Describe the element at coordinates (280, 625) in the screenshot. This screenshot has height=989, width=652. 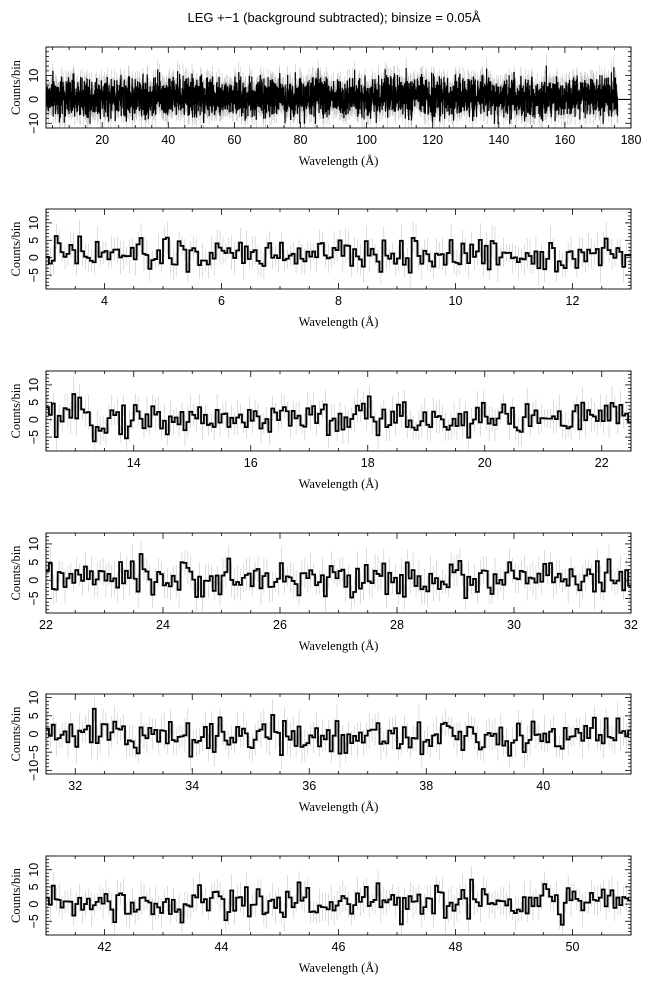
I see `x-tick-label: 26` at that location.